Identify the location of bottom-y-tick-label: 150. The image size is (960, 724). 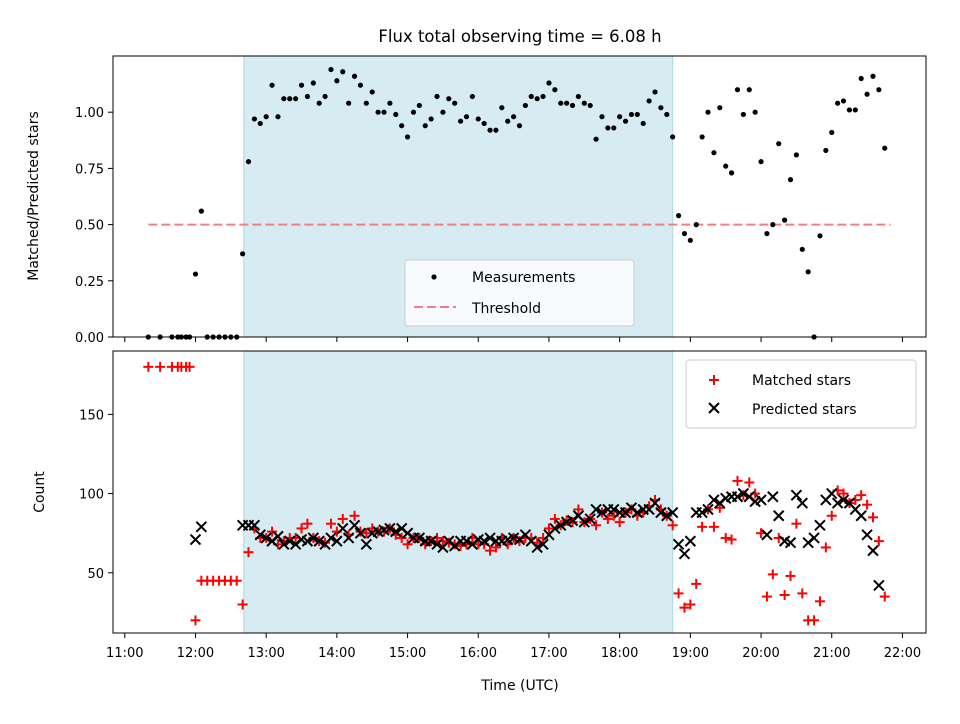
(91, 415).